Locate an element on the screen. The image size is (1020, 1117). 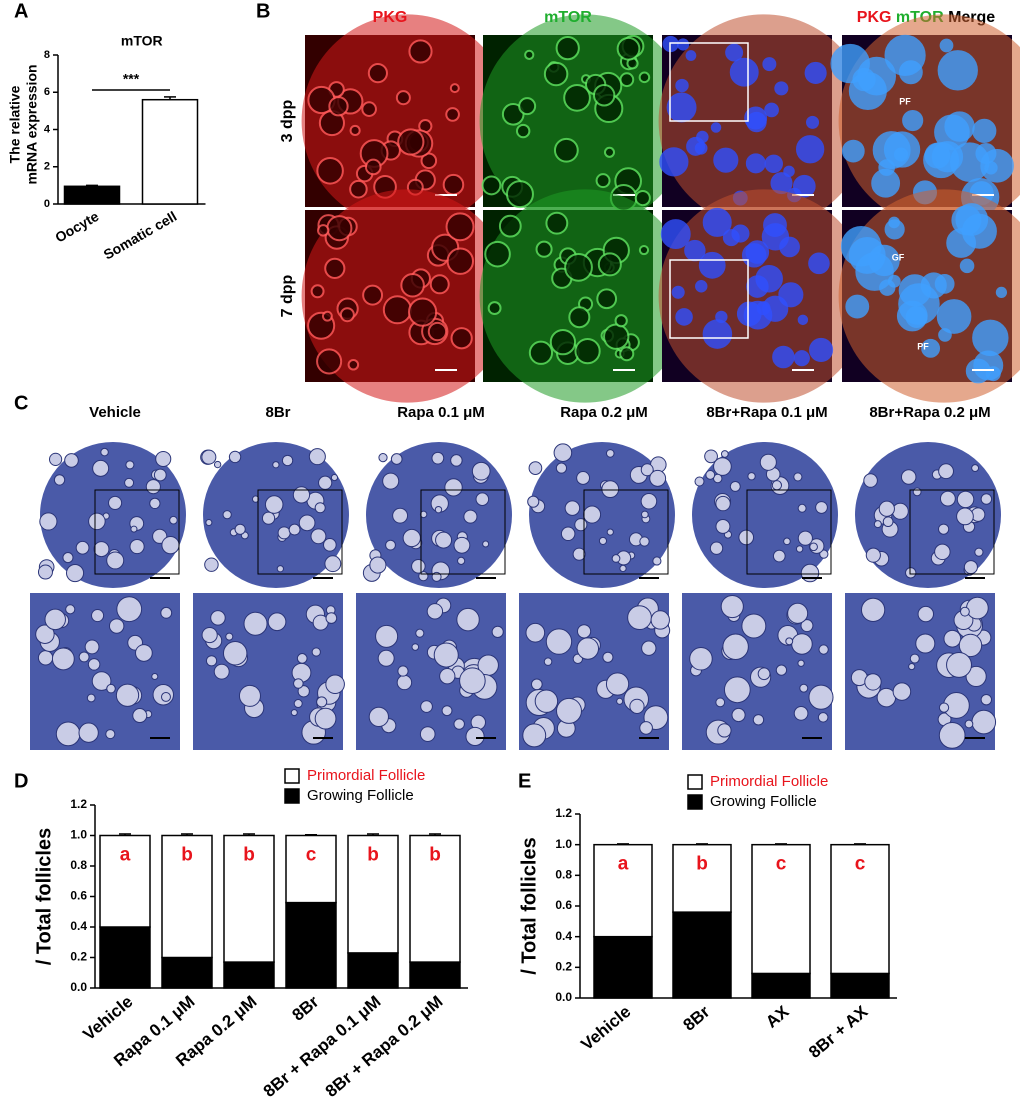
legend-swatch is located at coordinates (292, 776).